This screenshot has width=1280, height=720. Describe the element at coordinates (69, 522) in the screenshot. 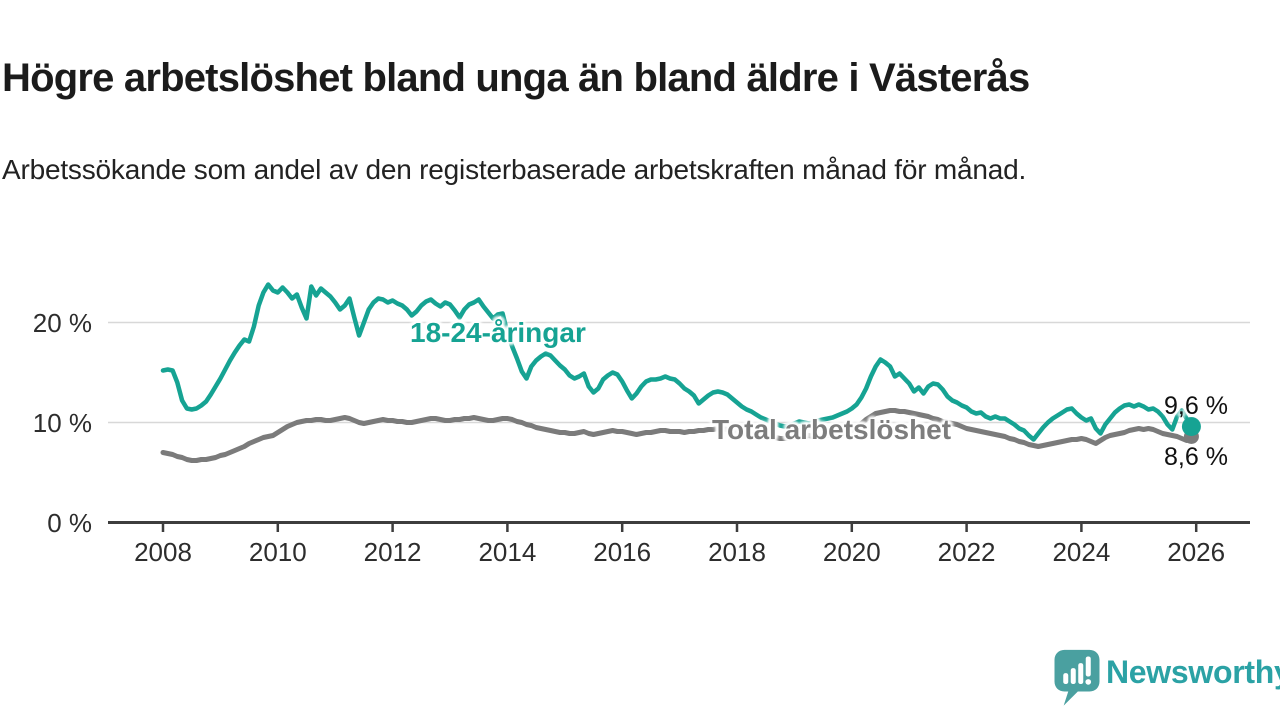

I see `y-tick-label: 0 %` at that location.